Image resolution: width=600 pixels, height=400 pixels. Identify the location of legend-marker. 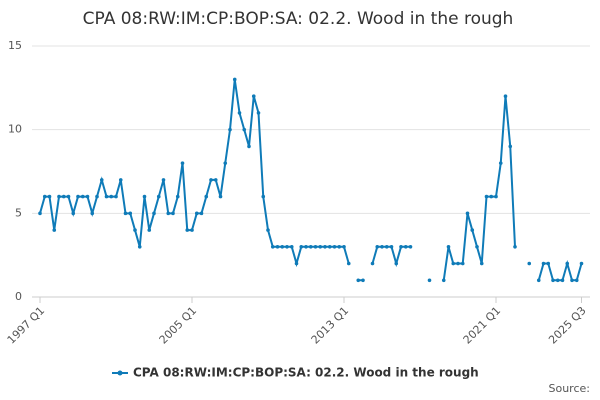
(120, 373).